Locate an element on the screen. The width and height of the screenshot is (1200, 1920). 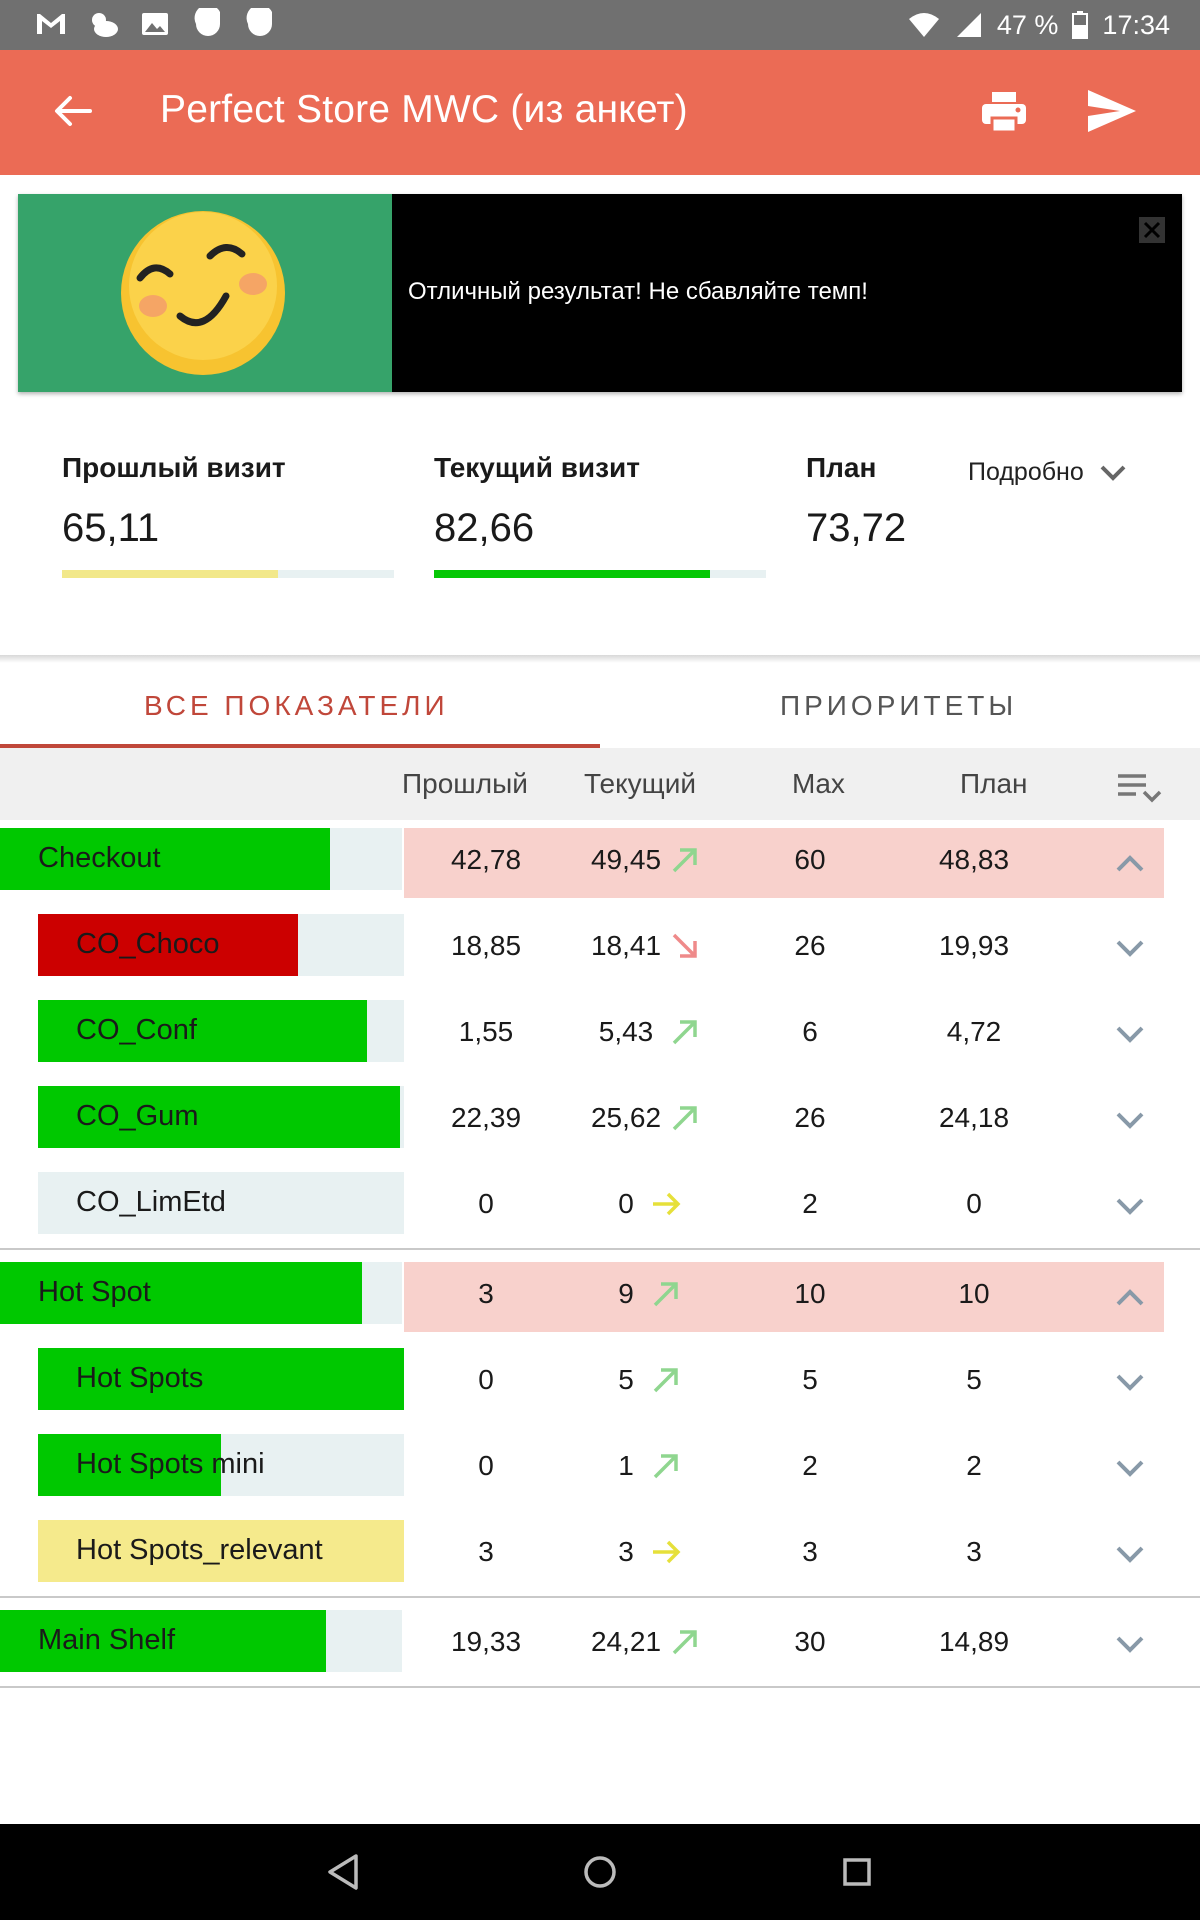
summary-current: Текущий визит 82,66 is located at coordinates (600, 515).